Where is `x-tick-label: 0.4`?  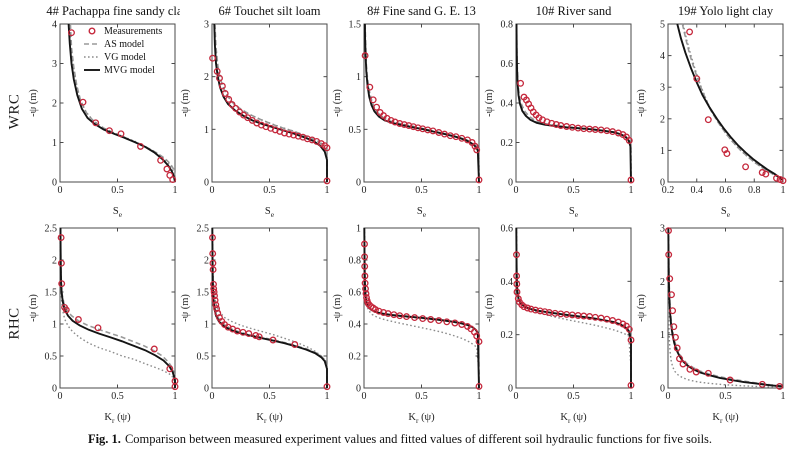 x-tick-label: 0.4 is located at coordinates (697, 190).